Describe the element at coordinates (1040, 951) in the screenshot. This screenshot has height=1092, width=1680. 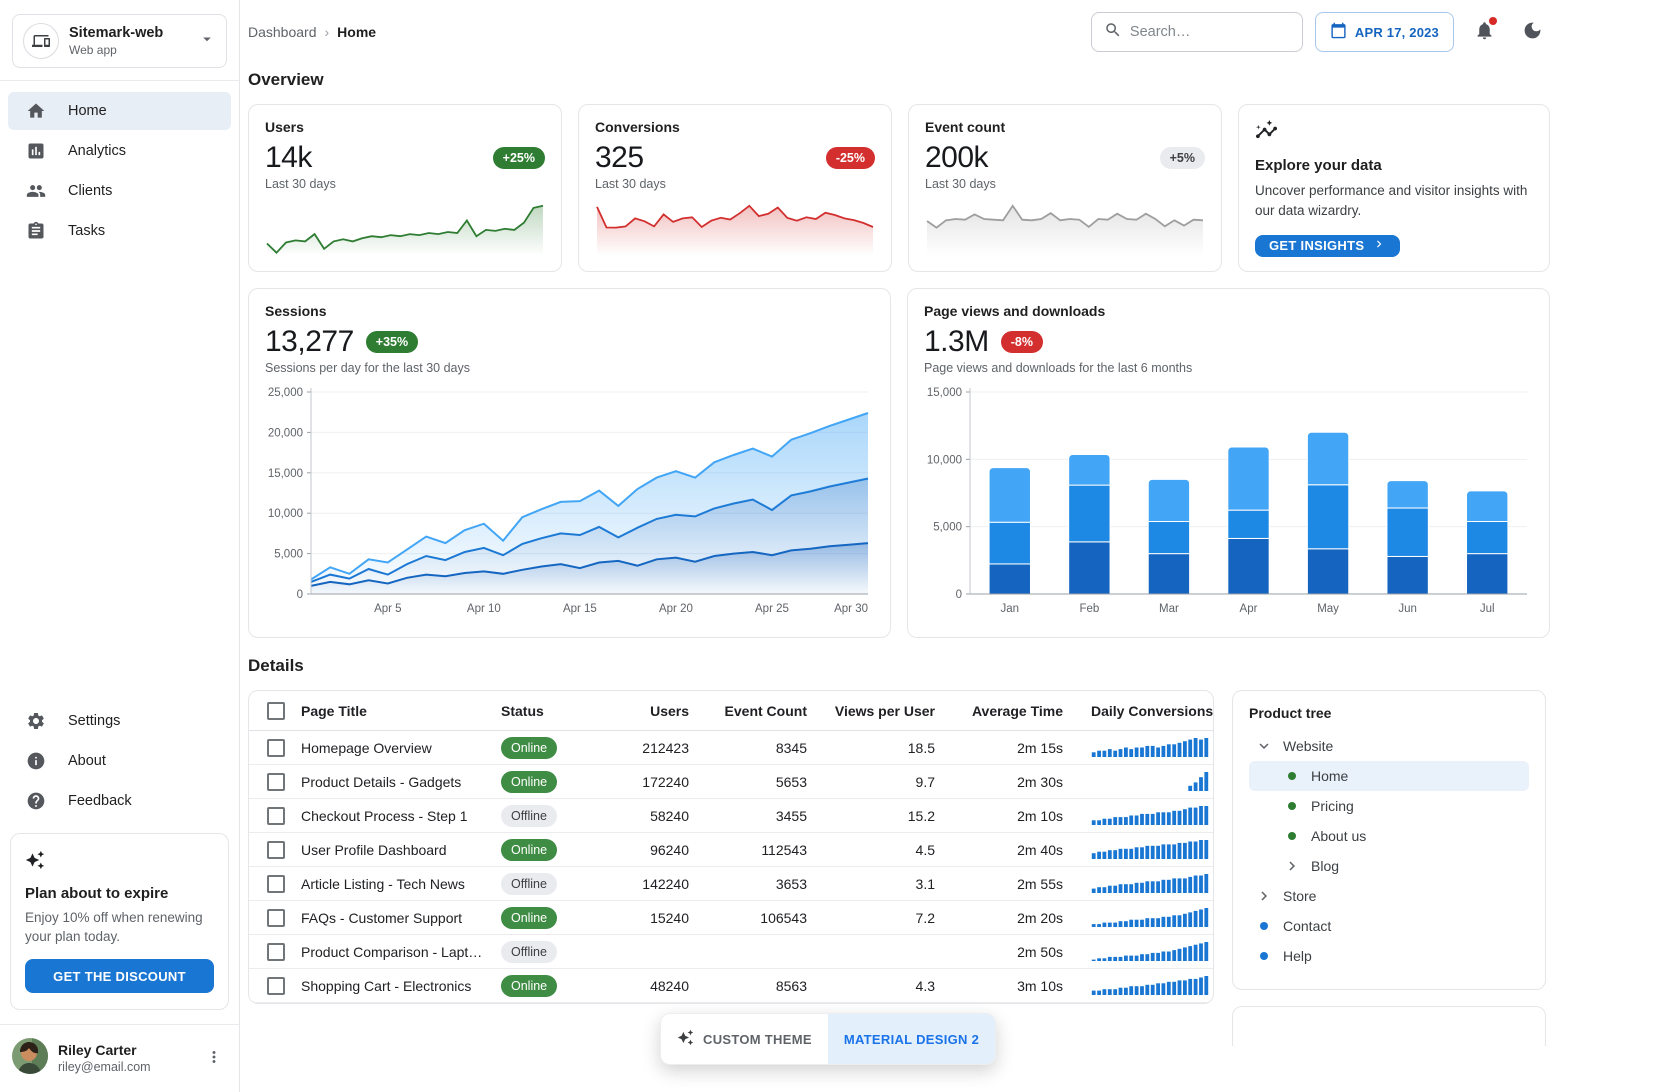
I see `cell-average-time: 2m 50s` at that location.